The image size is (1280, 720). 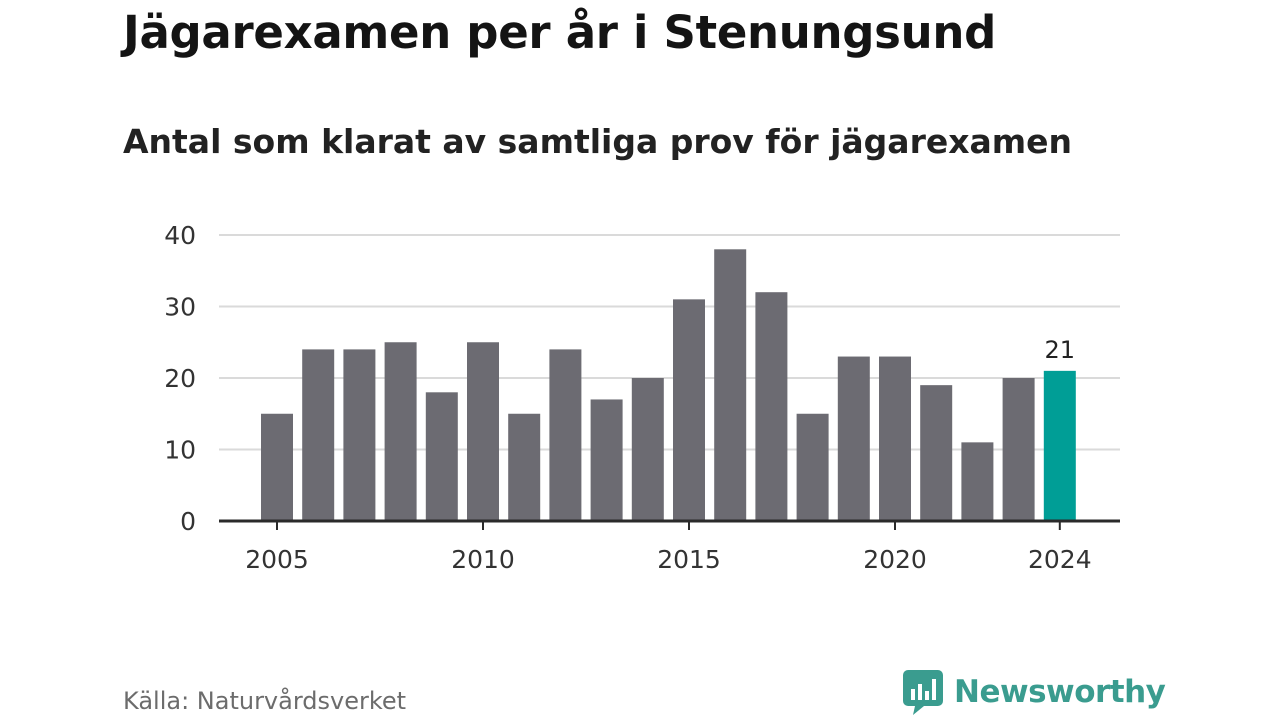 I want to click on y-tick-label: 20, so click(x=180, y=378).